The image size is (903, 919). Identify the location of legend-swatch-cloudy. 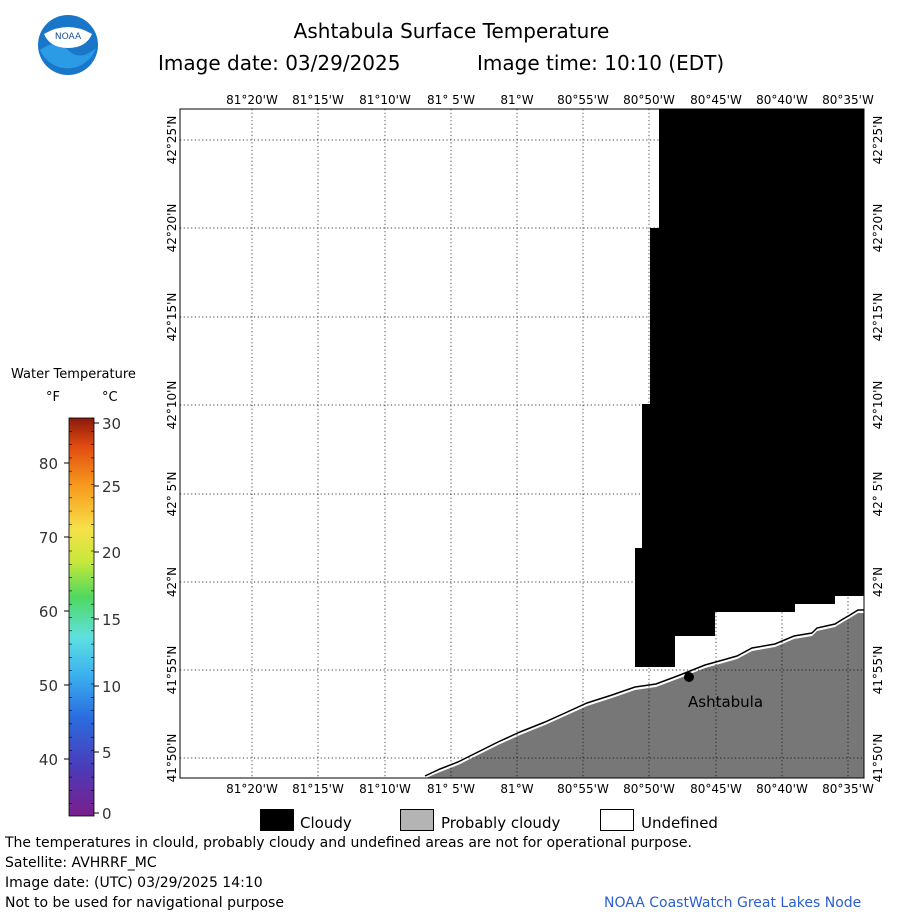
(277, 820).